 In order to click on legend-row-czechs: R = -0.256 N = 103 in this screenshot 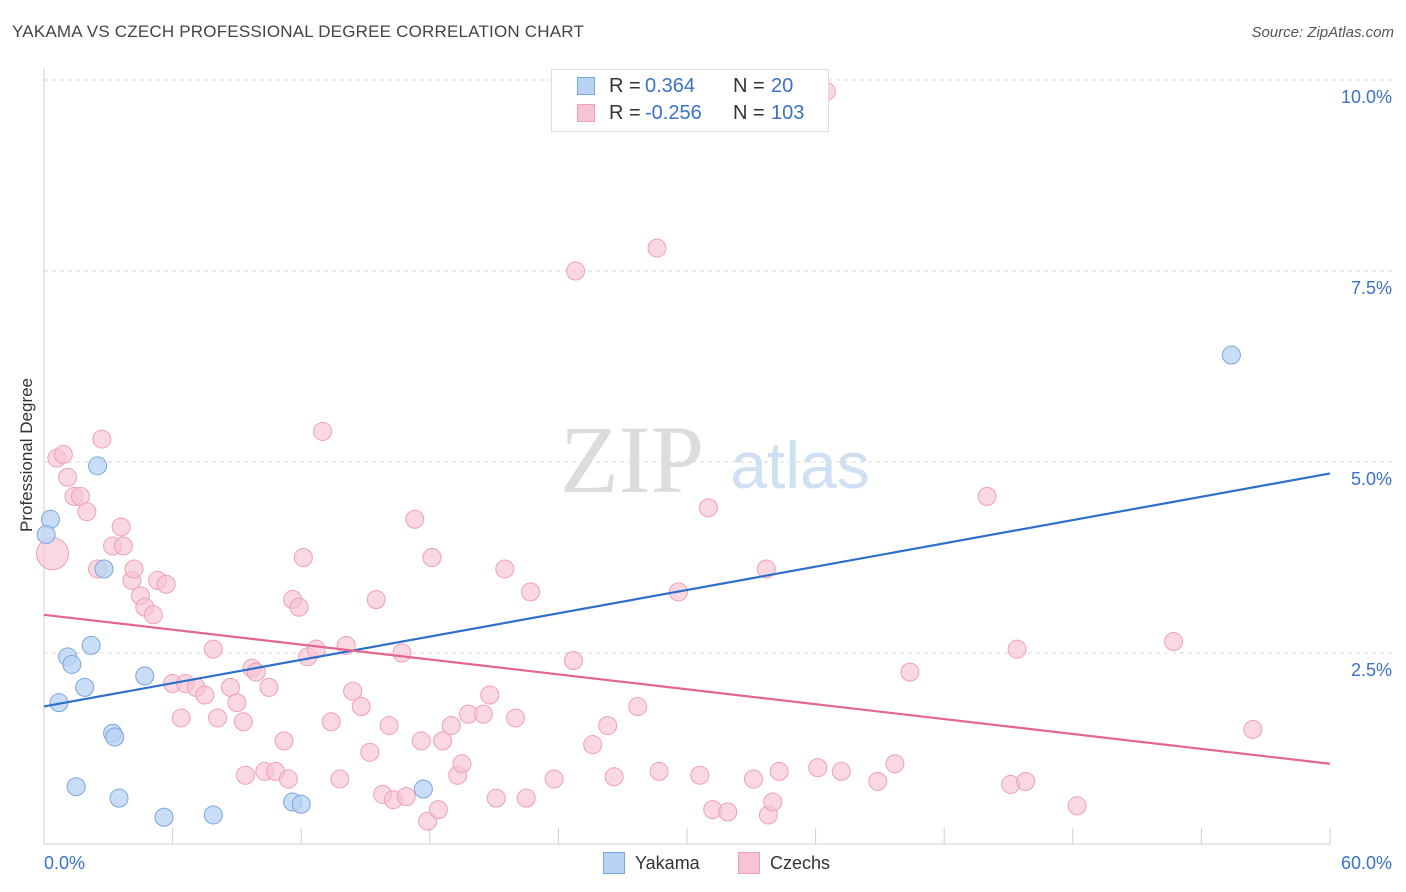, I will do `click(690, 113)`.